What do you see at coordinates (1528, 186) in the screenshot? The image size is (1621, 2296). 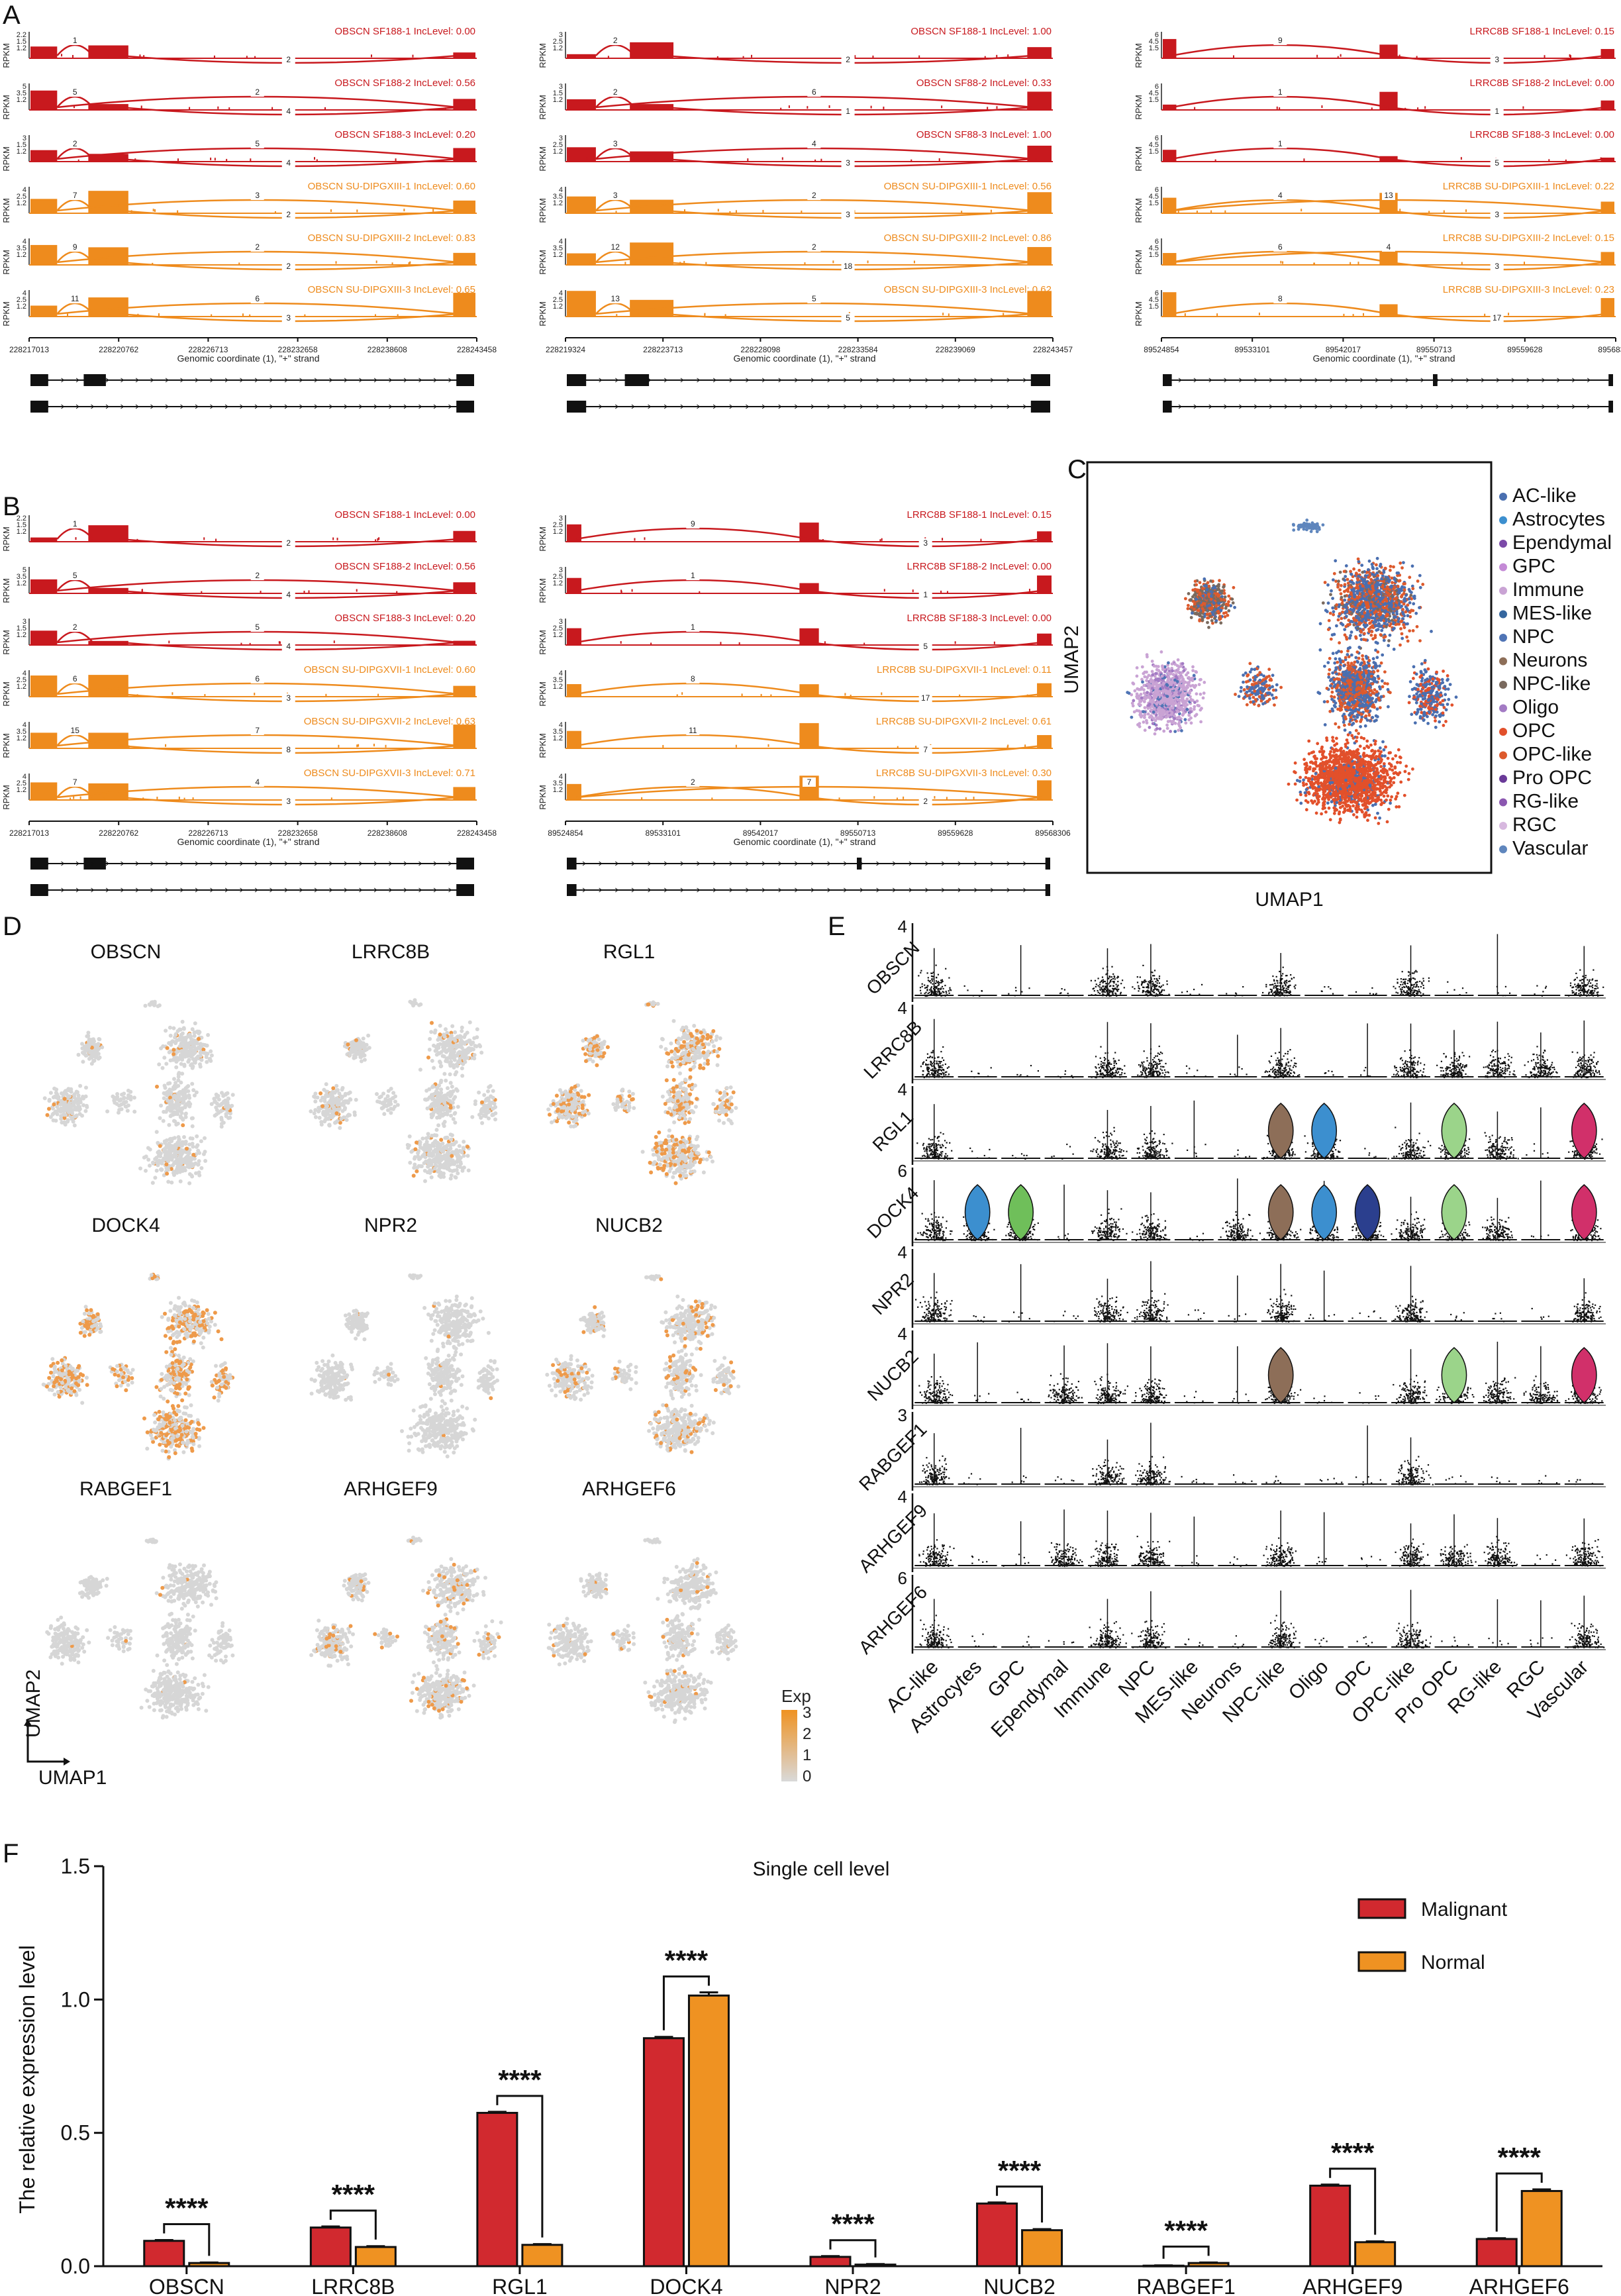 I see `sashimi-track-label: LRRC8B SU-DIPGXIII-1 IncLevel: 0.22` at bounding box center [1528, 186].